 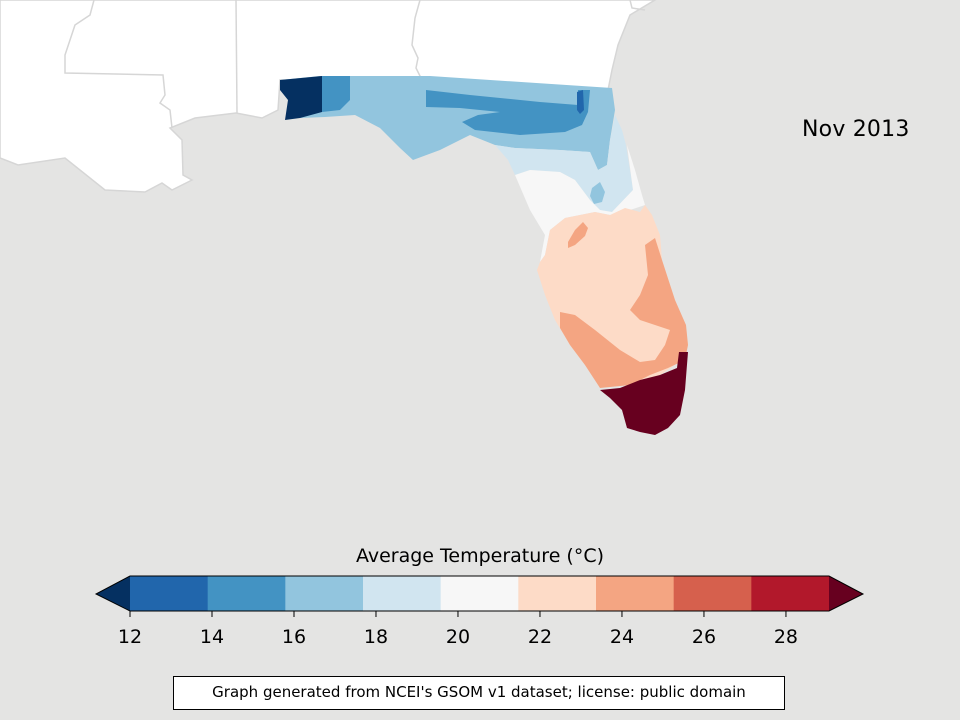 What do you see at coordinates (540, 637) in the screenshot?
I see `colorbar-tick-label: 22` at bounding box center [540, 637].